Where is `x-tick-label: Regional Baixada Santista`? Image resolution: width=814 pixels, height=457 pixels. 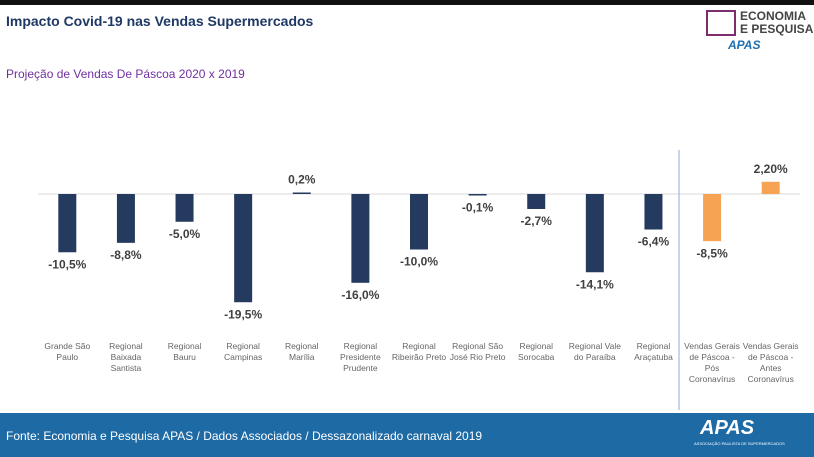 x-tick-label: Regional Baixada Santista is located at coordinates (126, 357).